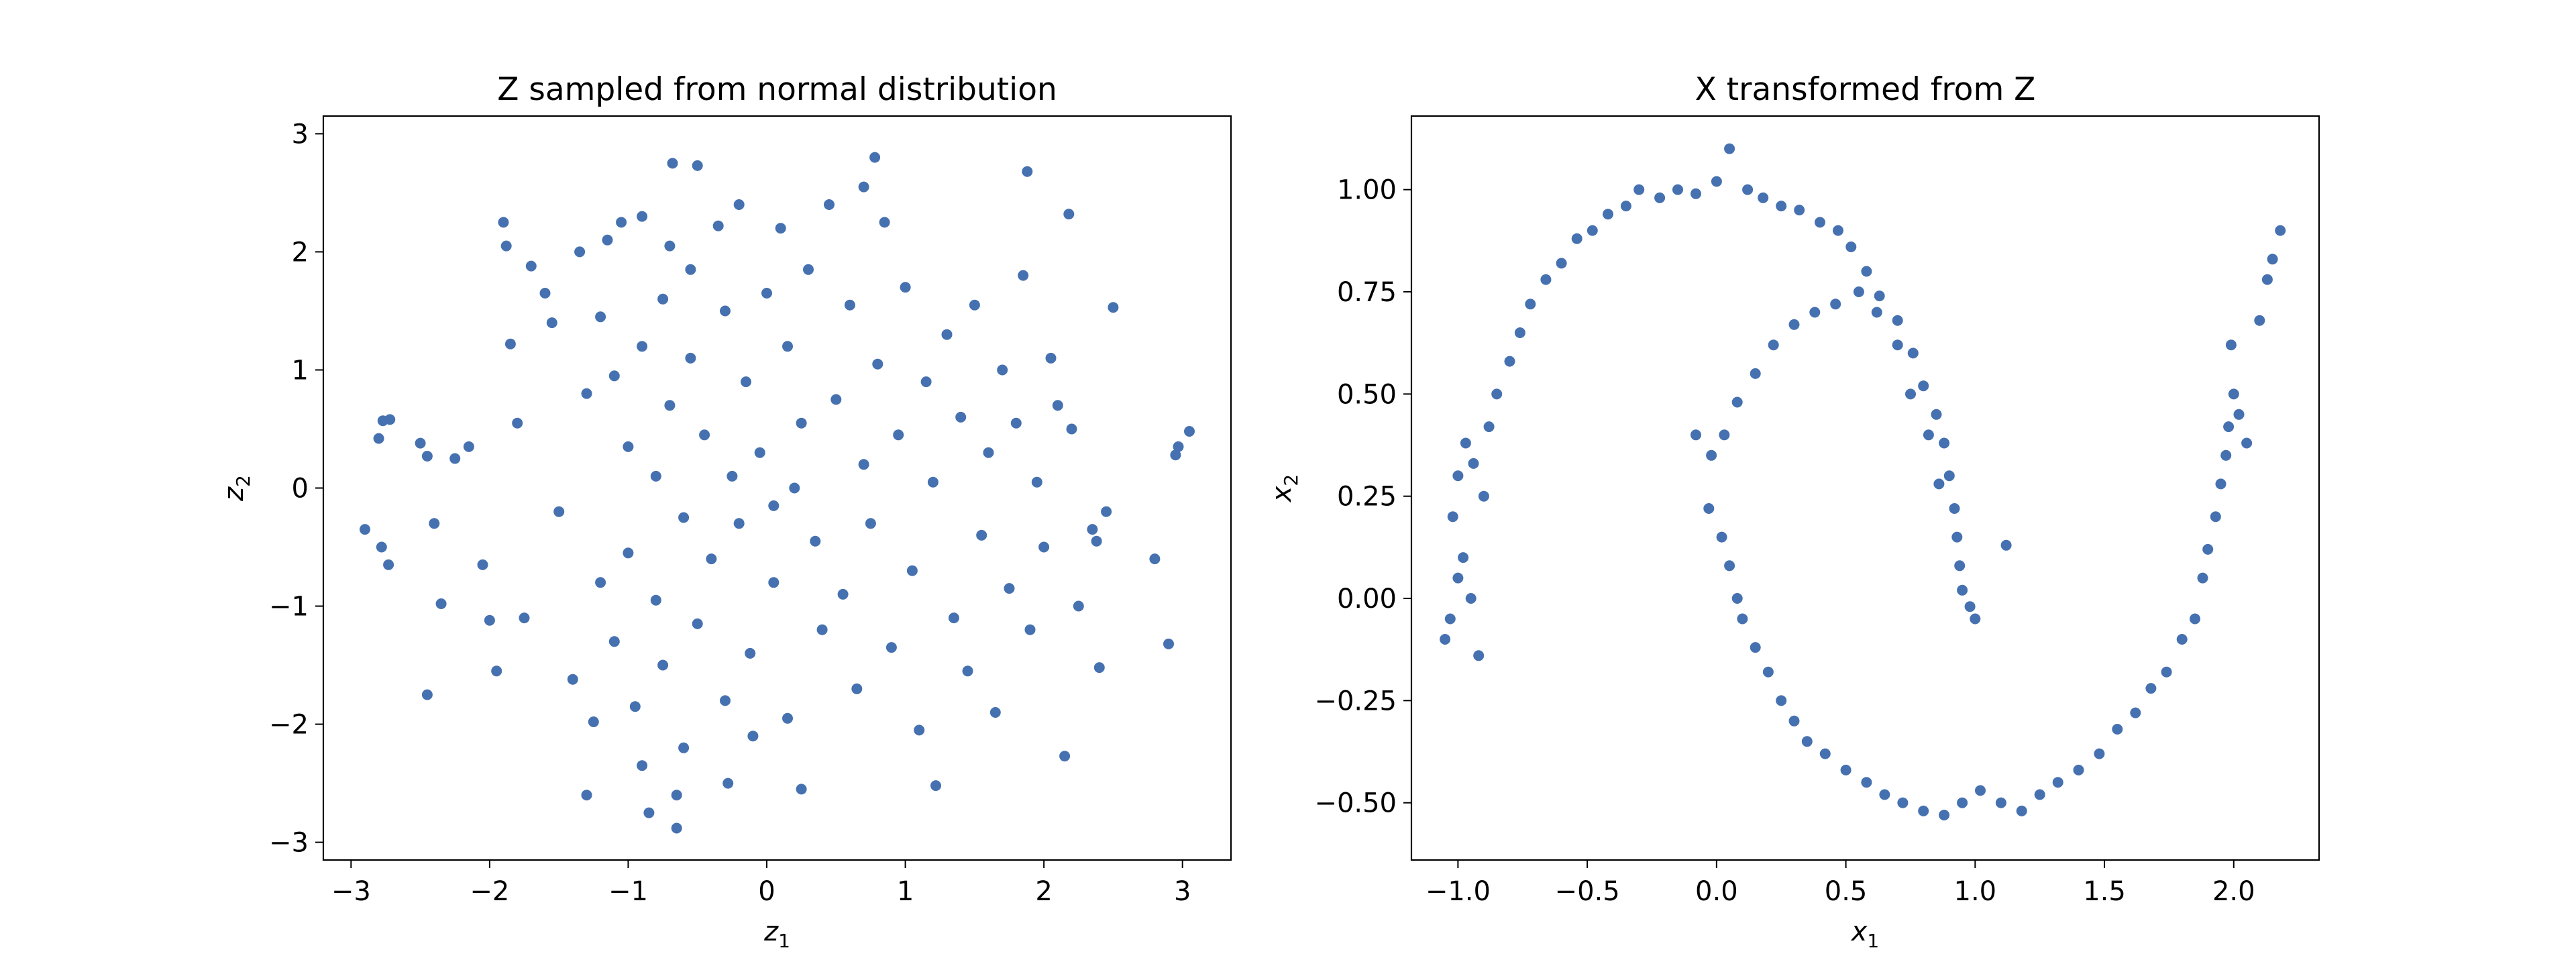 This screenshot has height=966, width=2576. What do you see at coordinates (1873, 941) in the screenshot?
I see `x-axis-label-subscript: 1` at bounding box center [1873, 941].